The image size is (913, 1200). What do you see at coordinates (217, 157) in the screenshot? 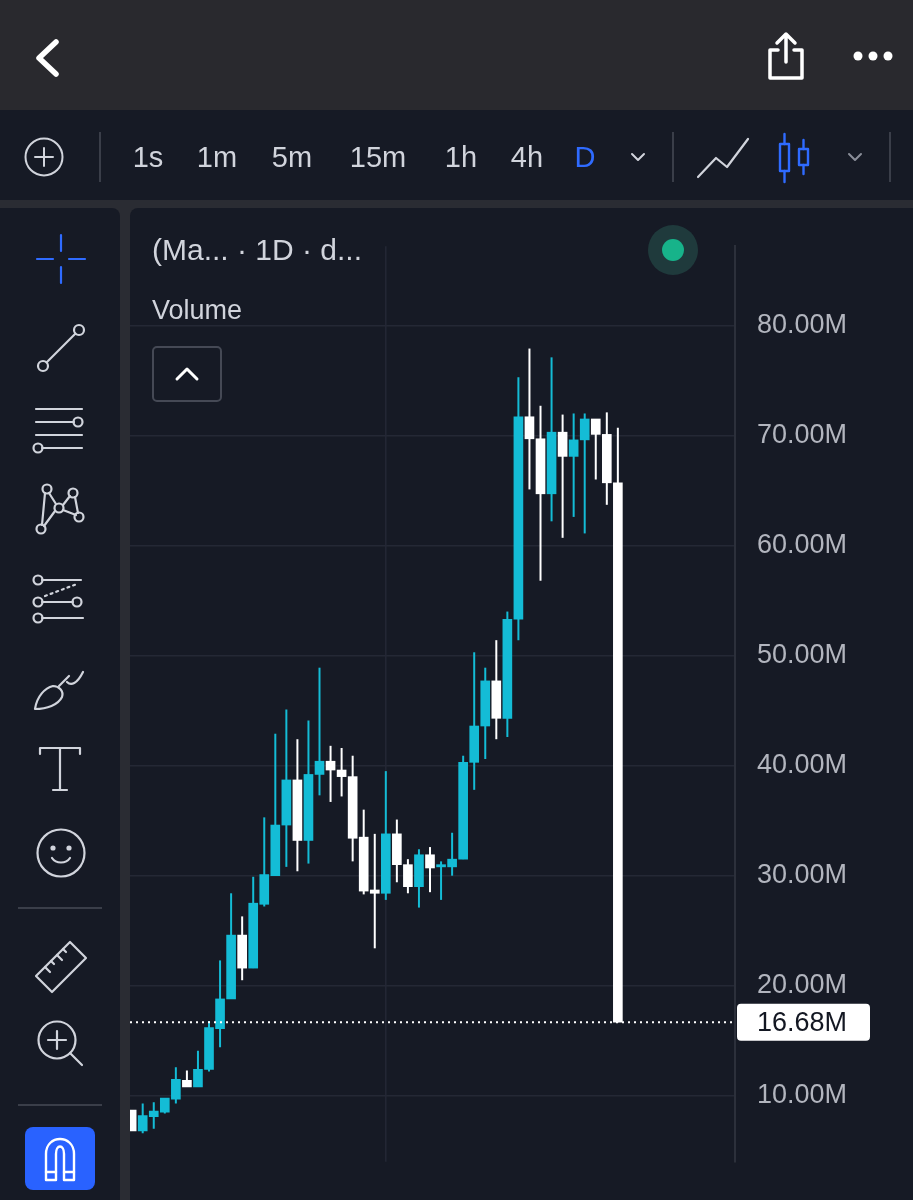
I see `text: 1m` at bounding box center [217, 157].